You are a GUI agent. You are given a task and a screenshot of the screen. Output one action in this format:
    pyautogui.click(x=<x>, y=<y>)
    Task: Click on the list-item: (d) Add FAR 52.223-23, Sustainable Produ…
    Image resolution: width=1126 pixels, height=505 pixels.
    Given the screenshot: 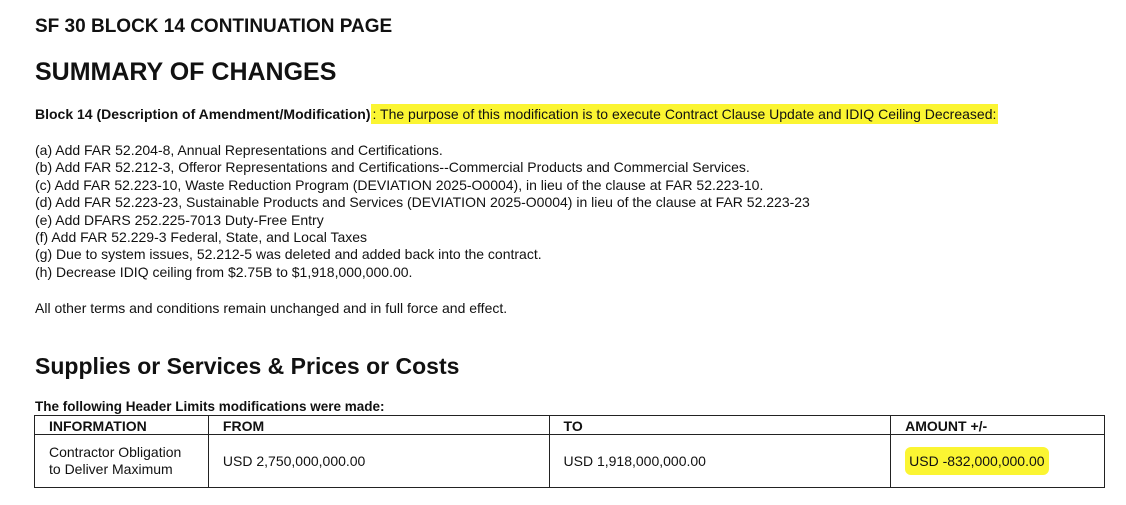 What is the action you would take?
    pyautogui.click(x=422, y=202)
    